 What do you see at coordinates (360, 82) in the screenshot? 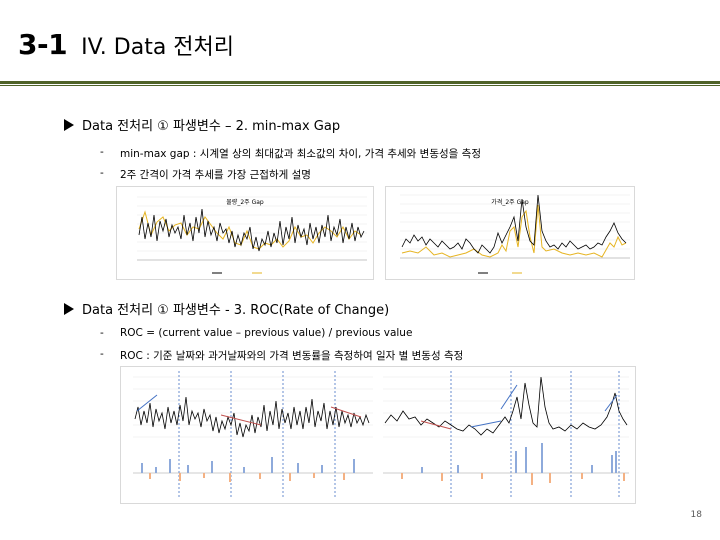
I see `header-rule` at bounding box center [360, 82].